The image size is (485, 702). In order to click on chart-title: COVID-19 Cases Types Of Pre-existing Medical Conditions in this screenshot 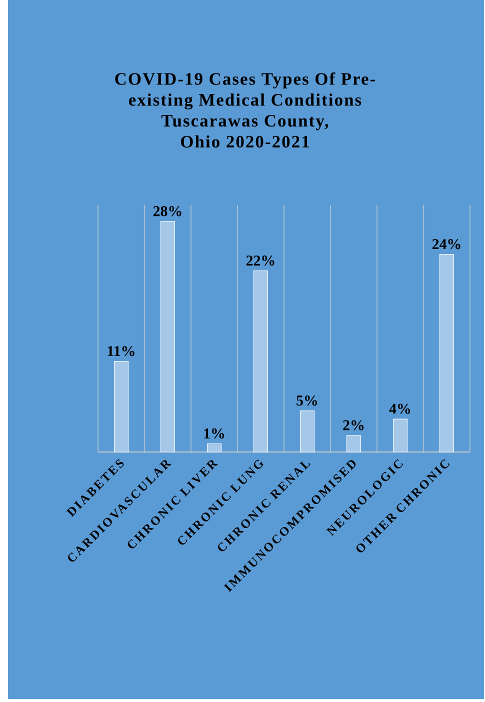, I will do `click(245, 91)`.